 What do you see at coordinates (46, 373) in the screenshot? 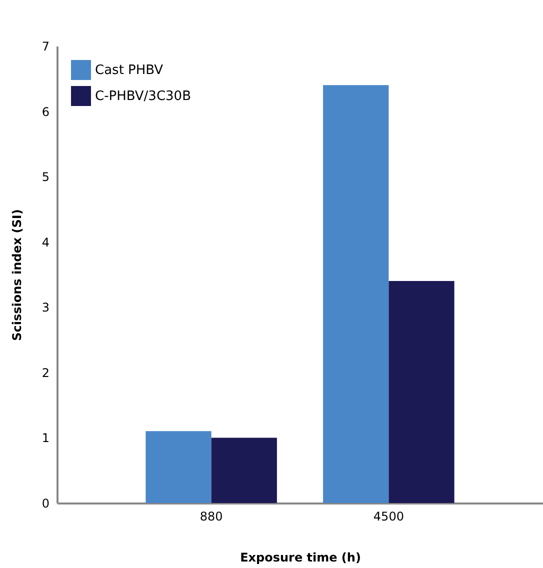
I see `y-tick-label: 2` at bounding box center [46, 373].